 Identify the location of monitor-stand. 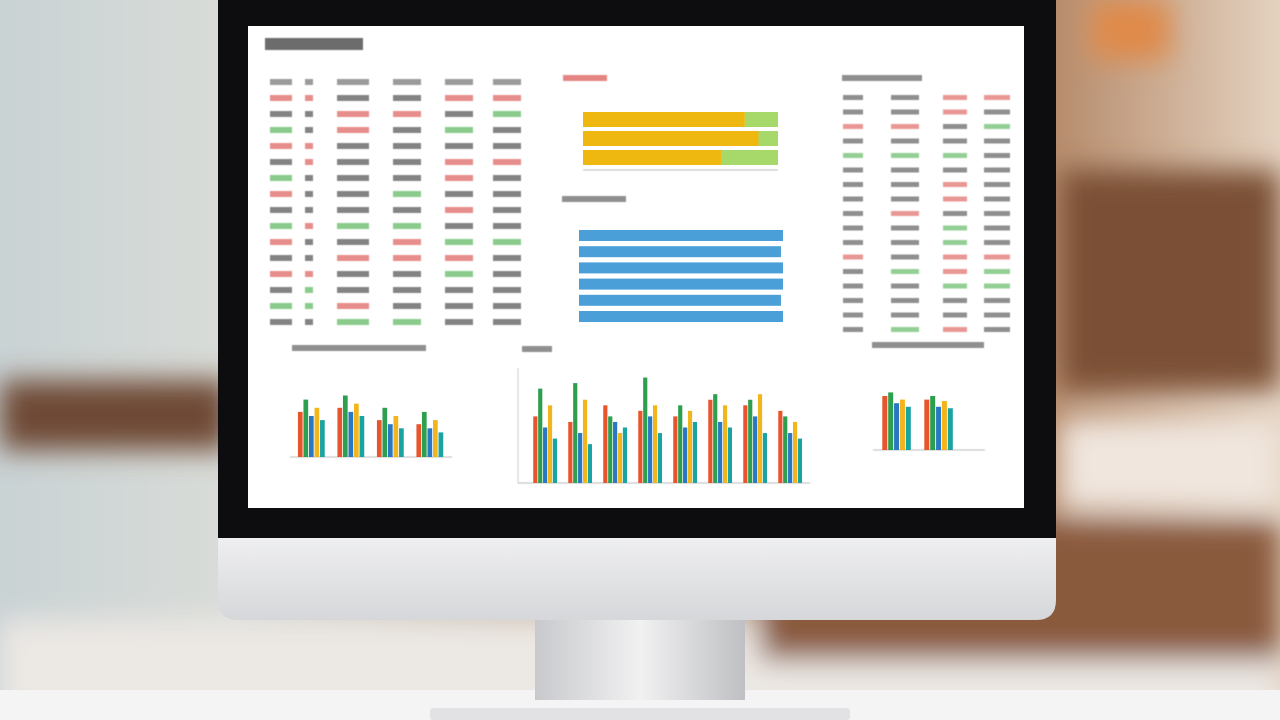
(640, 656).